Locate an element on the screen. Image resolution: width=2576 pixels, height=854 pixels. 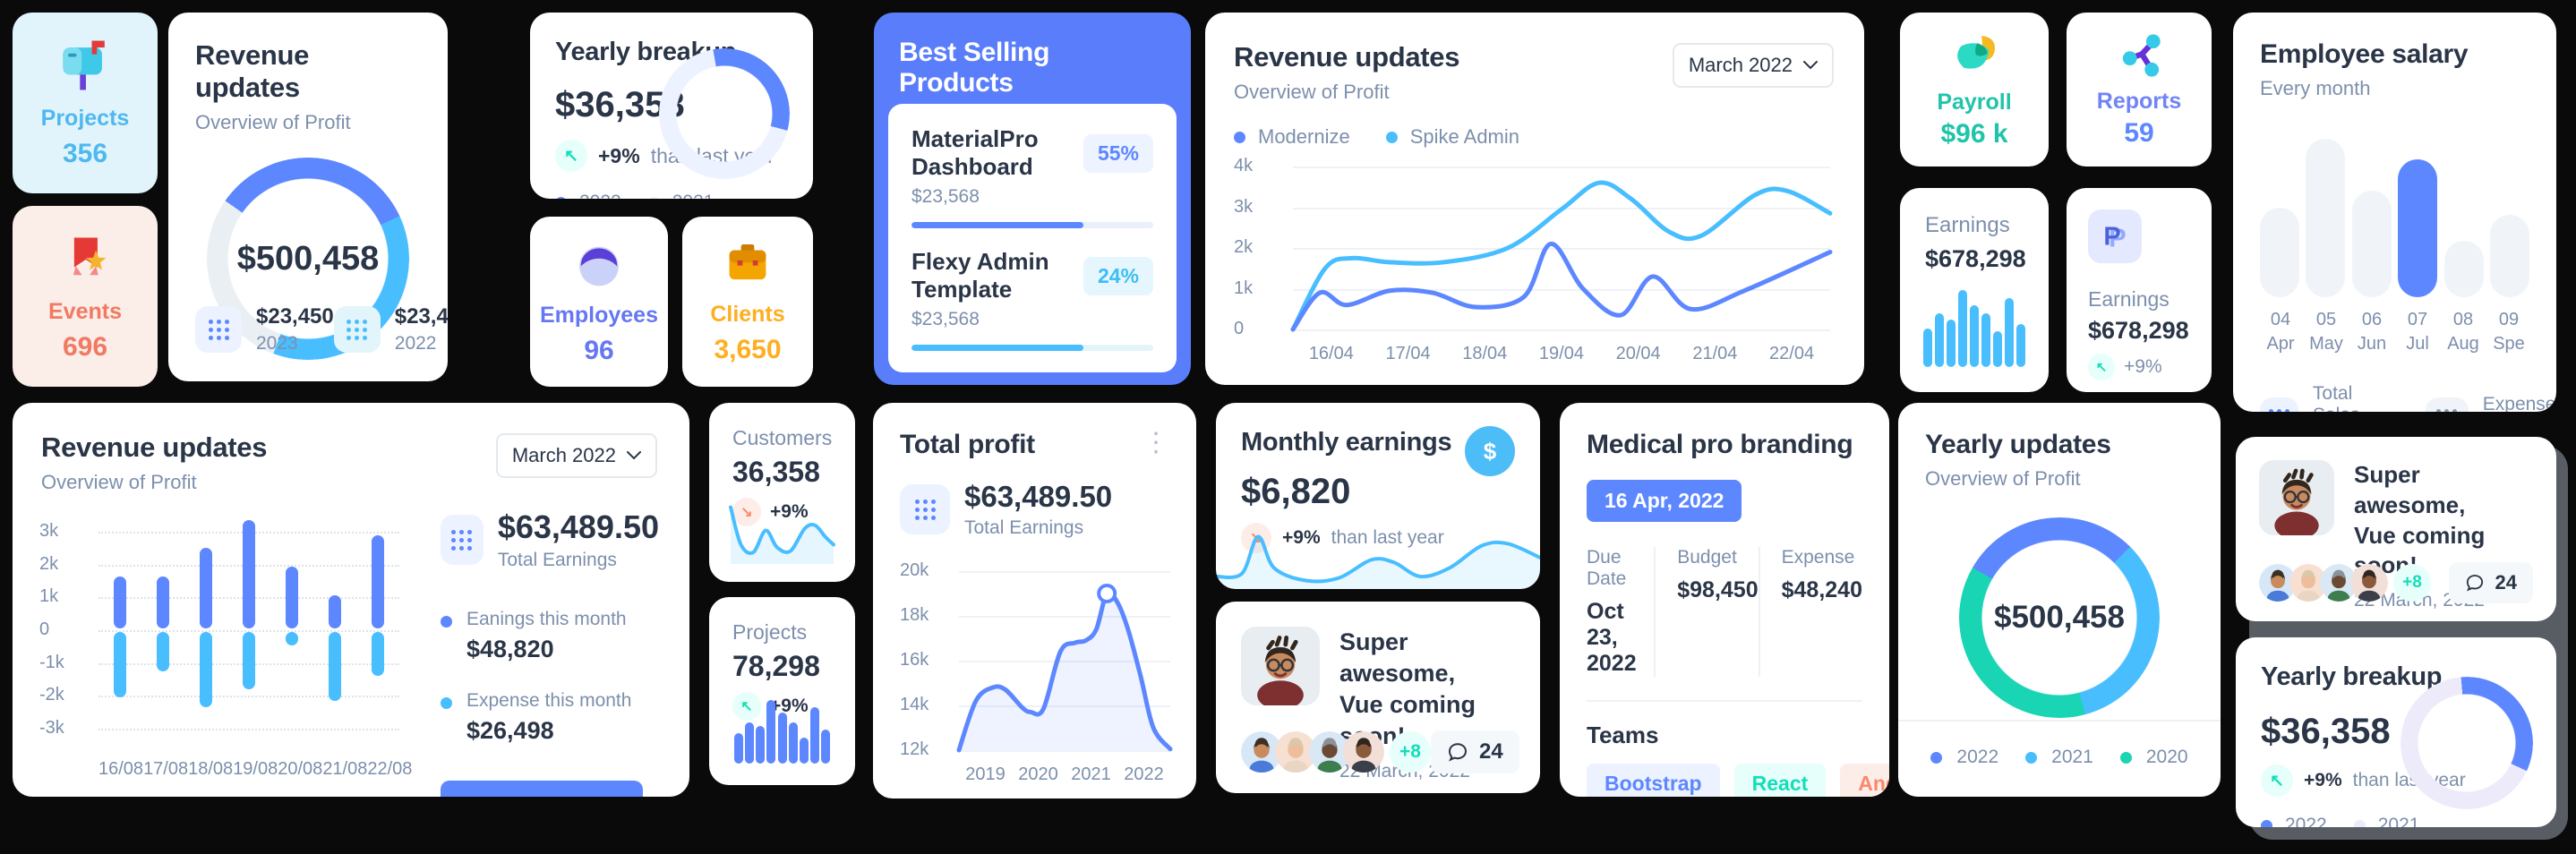
product-row: Flexy Admin Template 24% $23,568 is located at coordinates (1032, 299).